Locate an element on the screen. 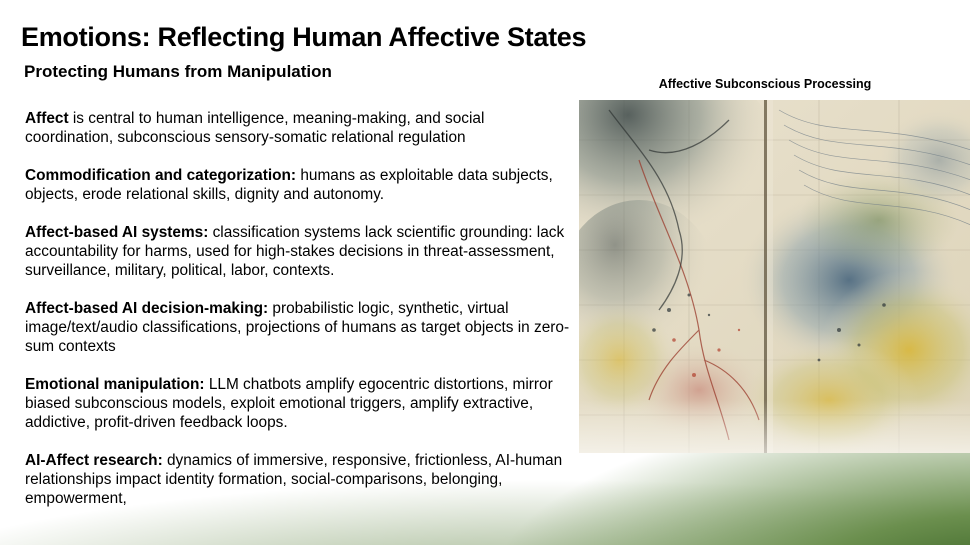 The height and width of the screenshot is (545, 970). item-term: Affect-based AI systems: is located at coordinates (117, 232).